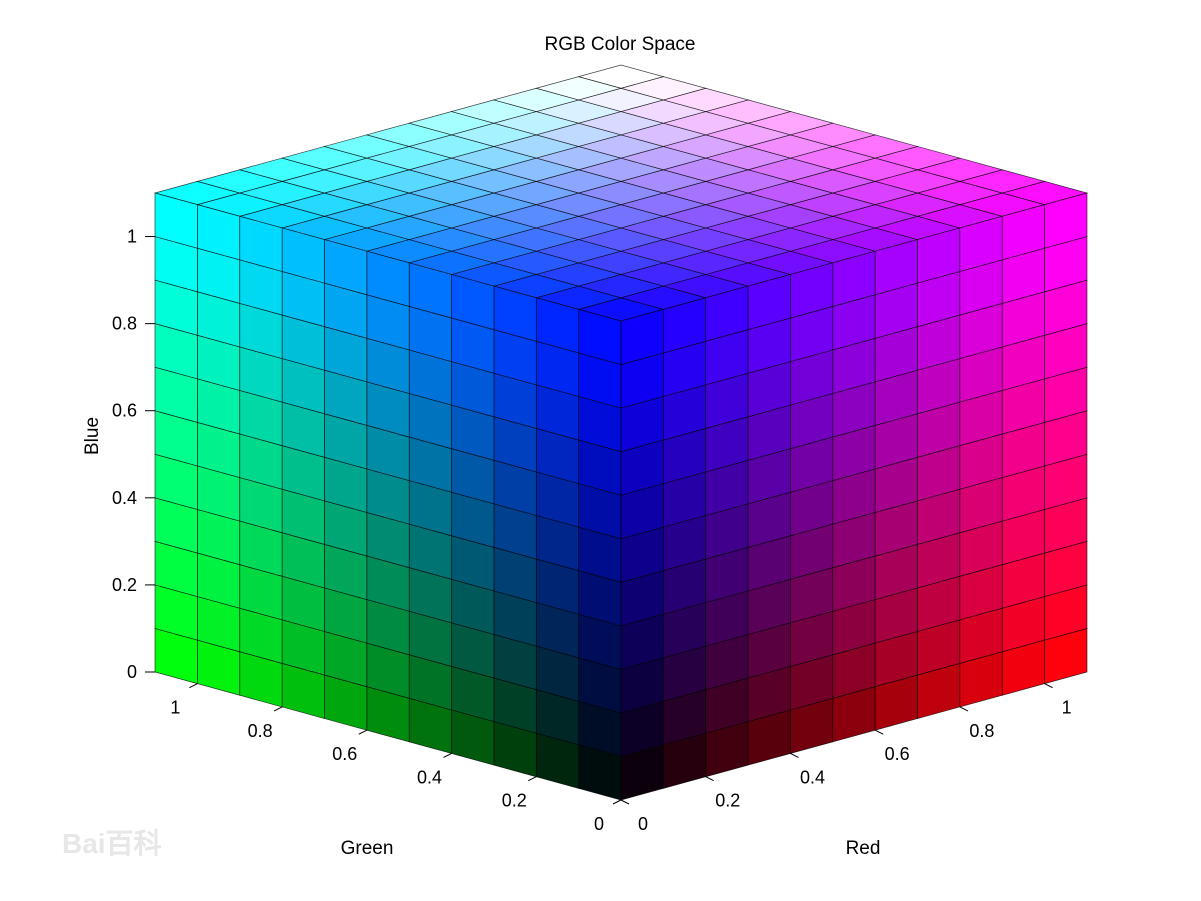 The image size is (1201, 901). Describe the element at coordinates (429, 777) in the screenshot. I see `green-tick-label: 0.4` at that location.